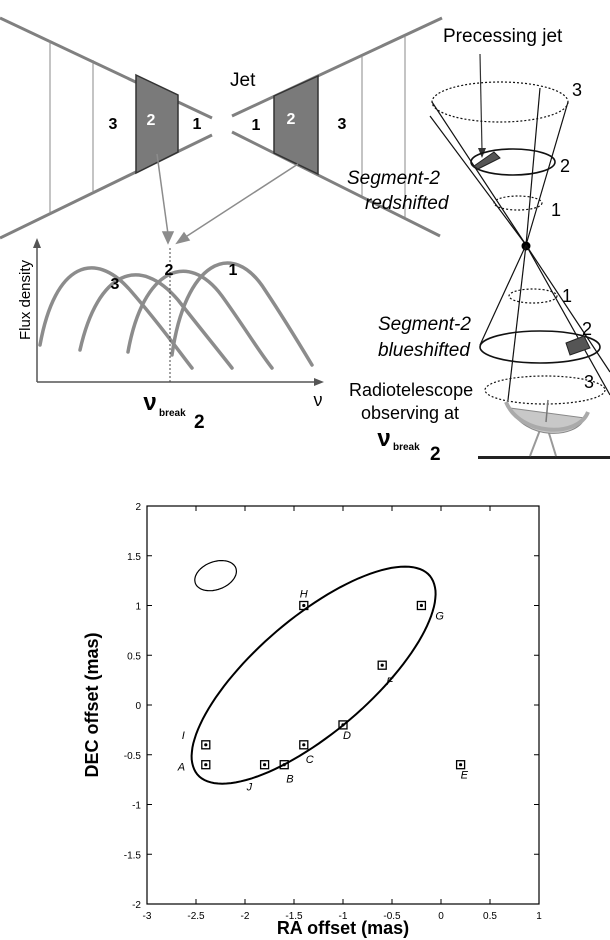  What do you see at coordinates (289, 780) in the screenshot?
I see `data-point-label: B` at bounding box center [289, 780].